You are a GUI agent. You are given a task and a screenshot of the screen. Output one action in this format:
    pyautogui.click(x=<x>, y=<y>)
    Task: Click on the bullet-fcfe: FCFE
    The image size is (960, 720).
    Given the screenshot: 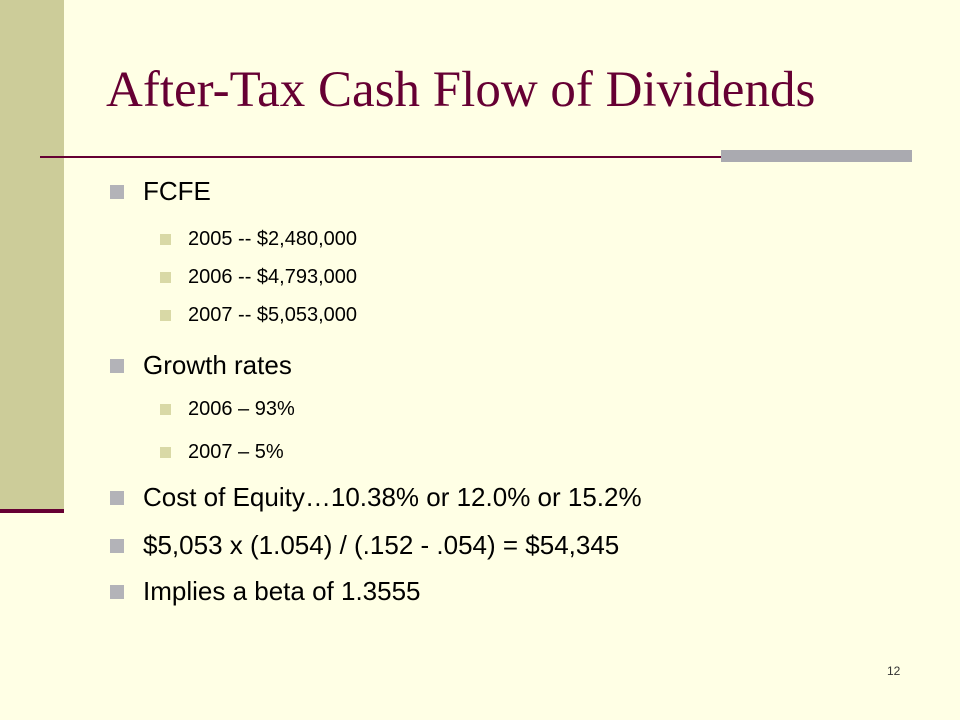 What is the action you would take?
    pyautogui.click(x=160, y=191)
    